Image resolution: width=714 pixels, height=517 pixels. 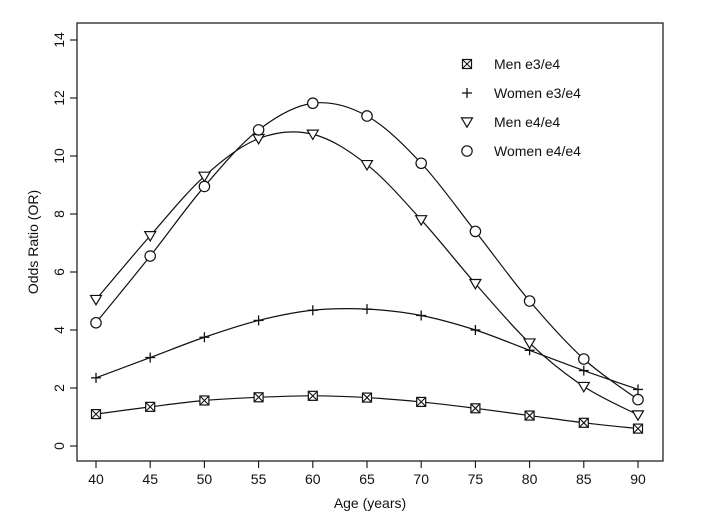 I want to click on y-axis-title: Odds Ratio (OR), so click(x=33, y=242).